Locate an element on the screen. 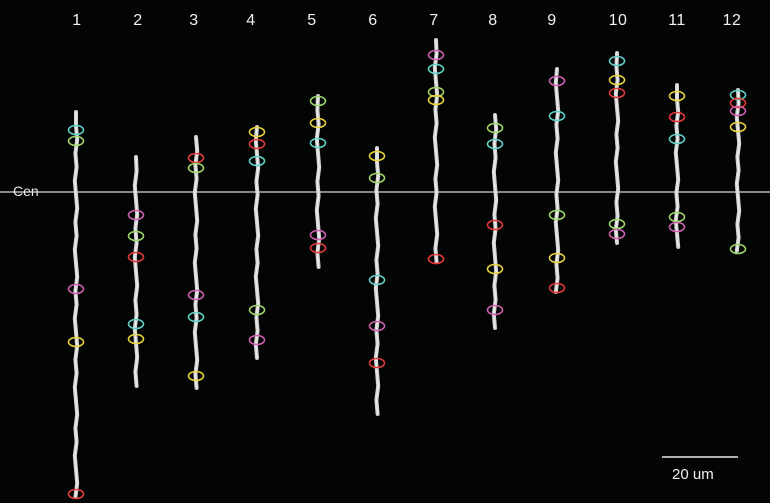 This screenshot has height=503, width=770. lane-number-5: 5 is located at coordinates (312, 20).